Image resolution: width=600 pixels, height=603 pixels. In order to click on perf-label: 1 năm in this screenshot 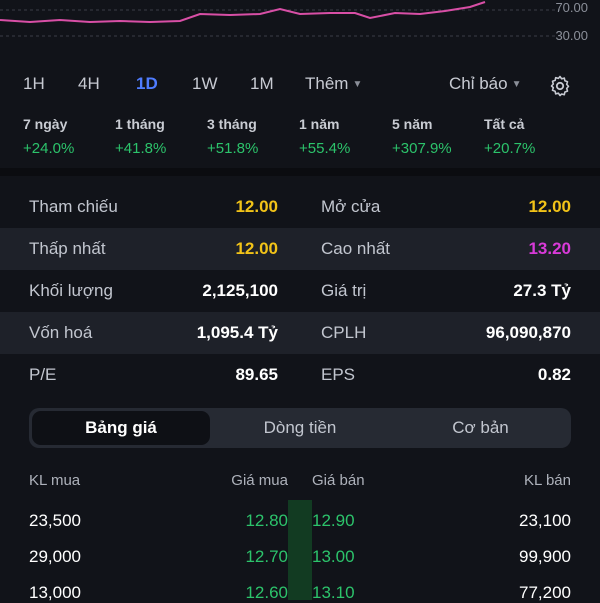, I will do `click(319, 124)`.